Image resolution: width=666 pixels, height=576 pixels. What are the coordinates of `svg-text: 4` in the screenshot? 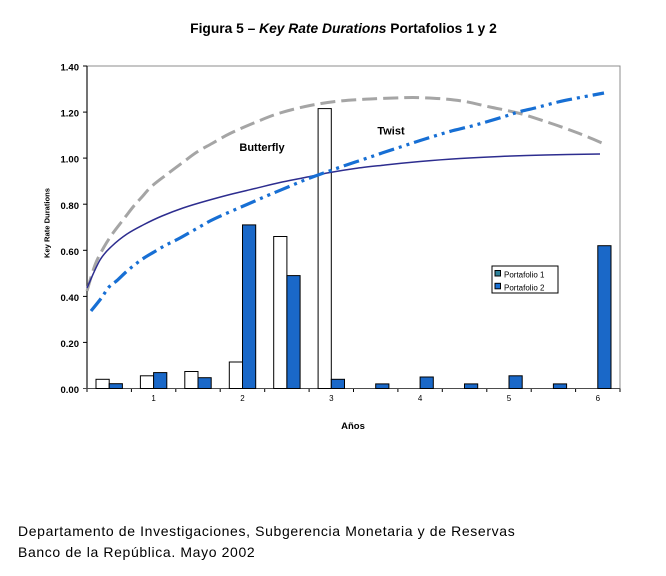 It's located at (420, 398).